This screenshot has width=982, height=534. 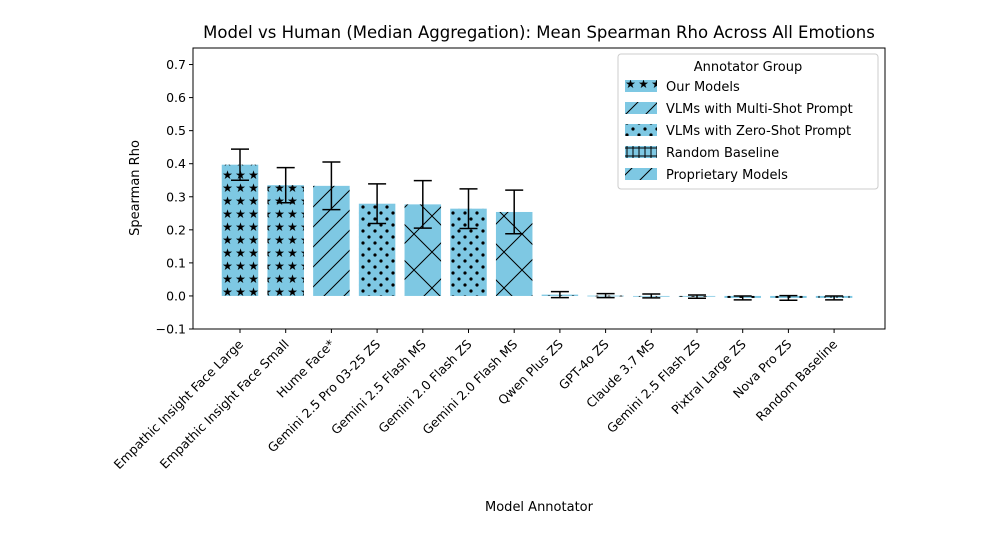 What do you see at coordinates (171, 329) in the screenshot?
I see `y-tick-label: −0.1` at bounding box center [171, 329].